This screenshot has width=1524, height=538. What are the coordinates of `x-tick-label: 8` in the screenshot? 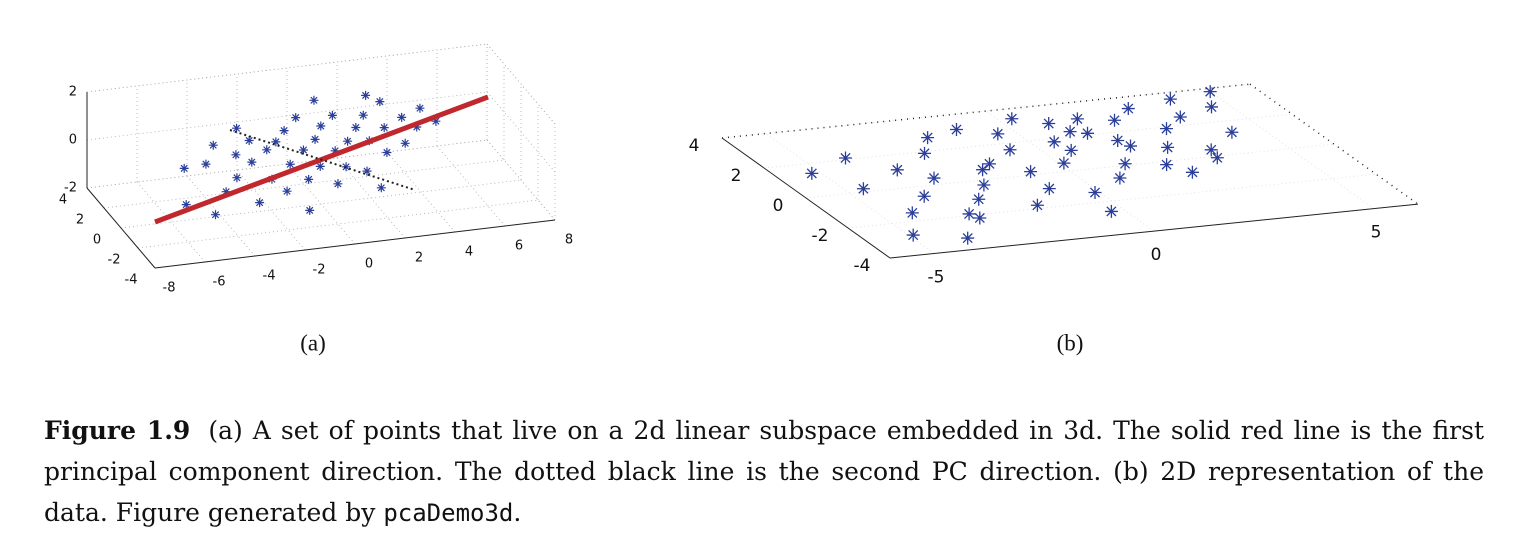 It's located at (569, 240).